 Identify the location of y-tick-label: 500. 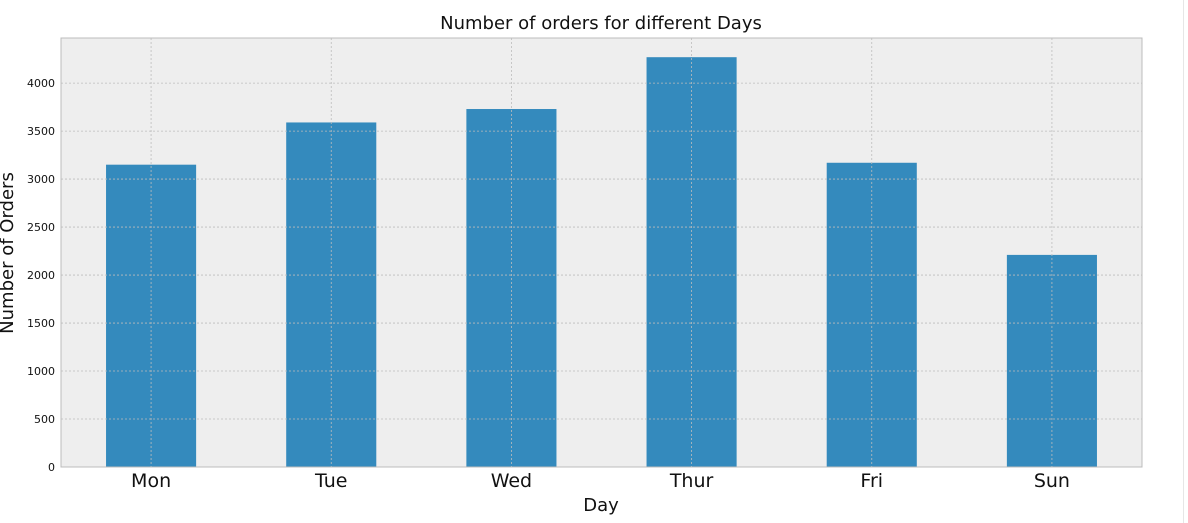
(44, 419).